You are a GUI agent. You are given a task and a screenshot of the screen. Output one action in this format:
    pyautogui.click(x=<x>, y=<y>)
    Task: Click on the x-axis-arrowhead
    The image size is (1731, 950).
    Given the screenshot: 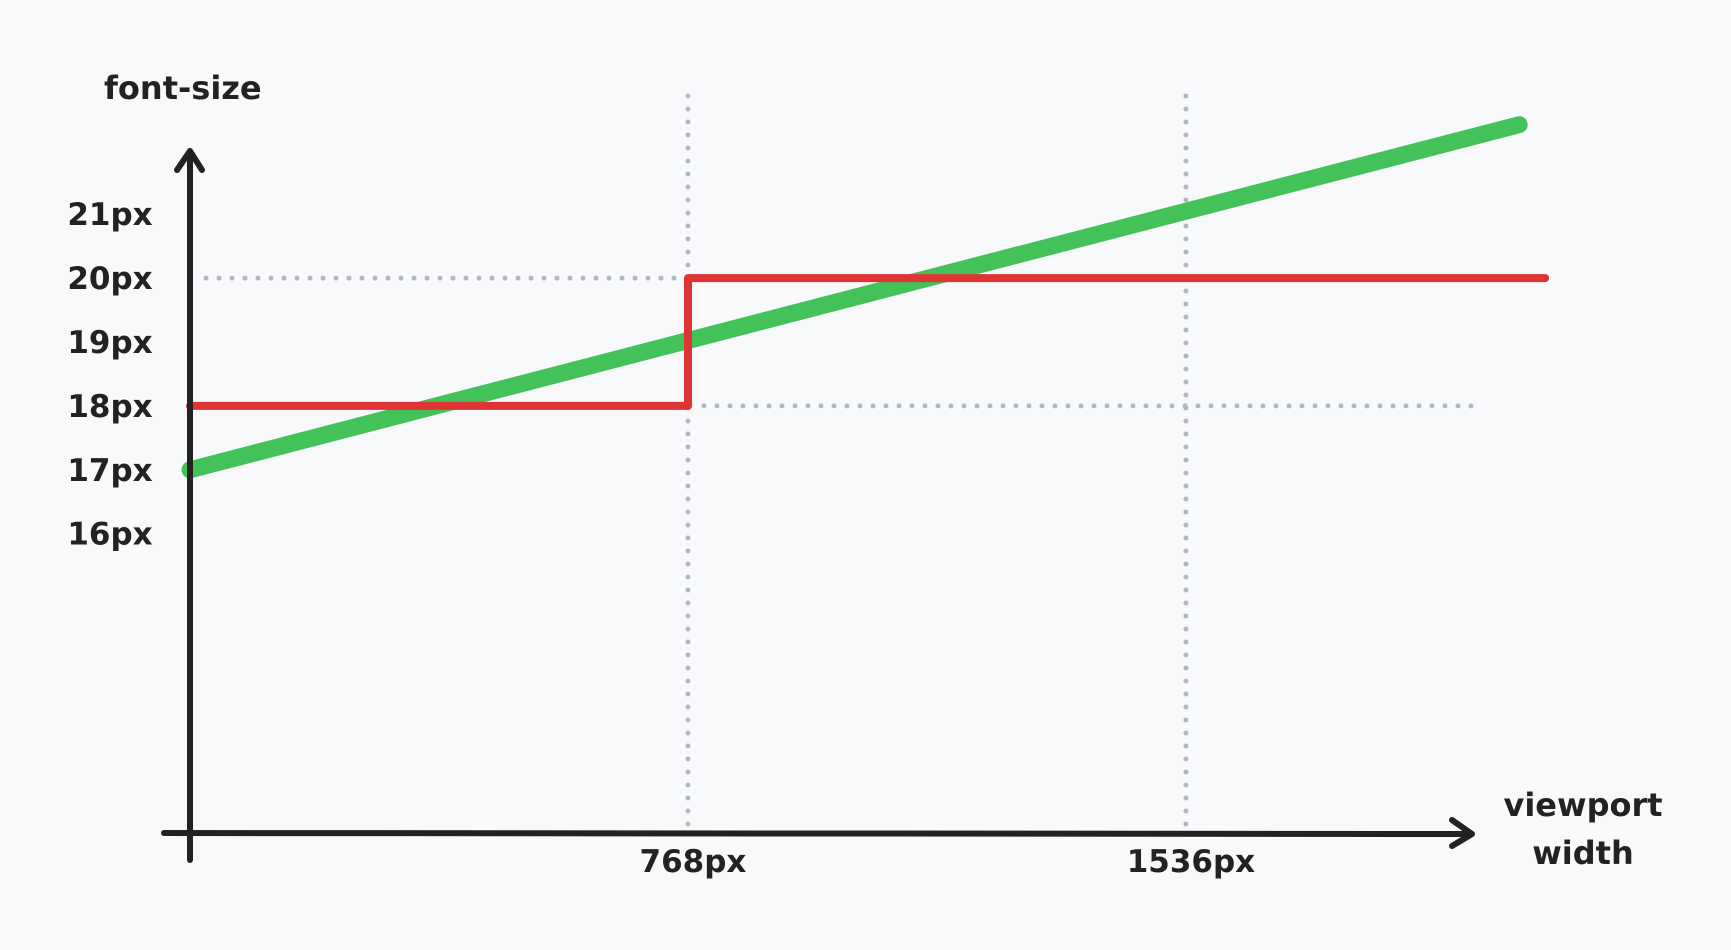 What is the action you would take?
    pyautogui.click(x=1462, y=833)
    